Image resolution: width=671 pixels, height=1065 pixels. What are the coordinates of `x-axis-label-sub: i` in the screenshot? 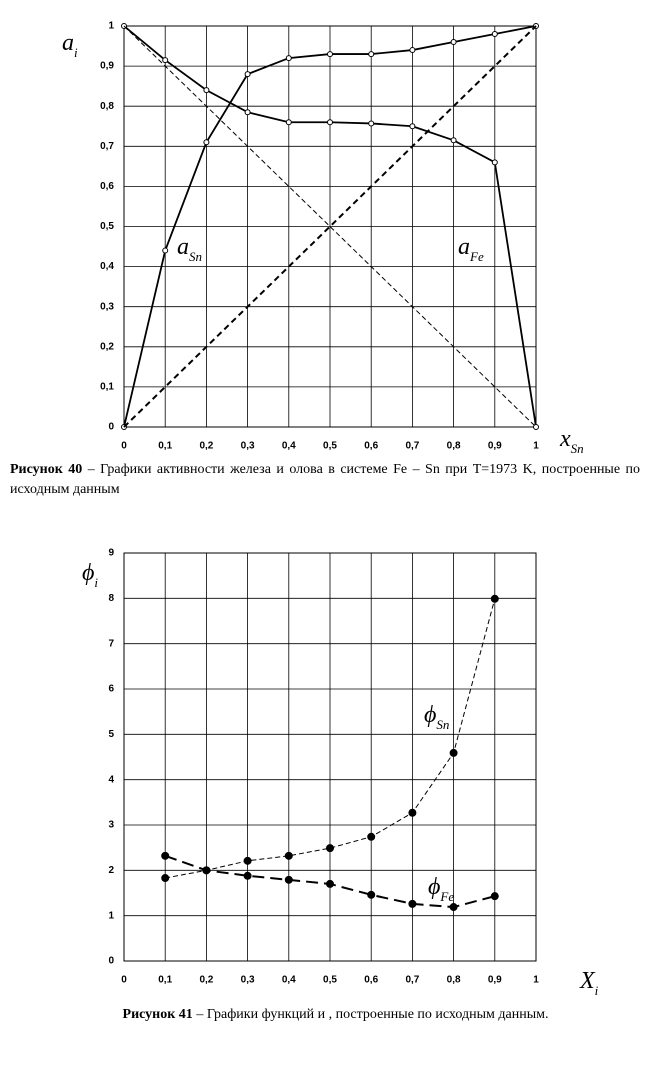 It's located at (597, 990).